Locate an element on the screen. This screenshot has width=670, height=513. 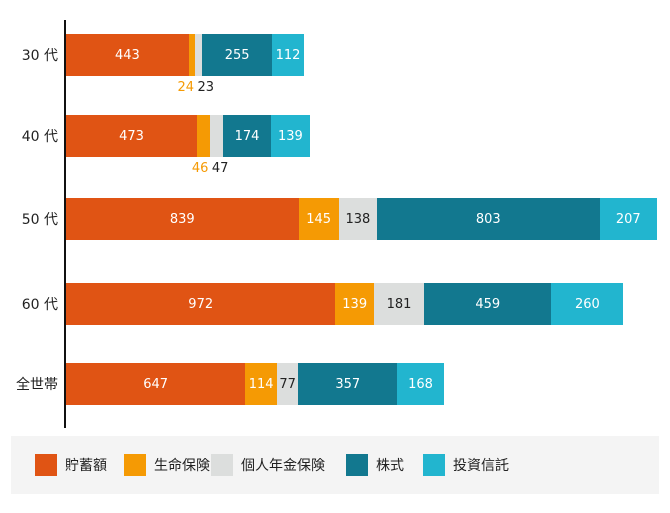
bar-segment: 174 is located at coordinates (247, 136).